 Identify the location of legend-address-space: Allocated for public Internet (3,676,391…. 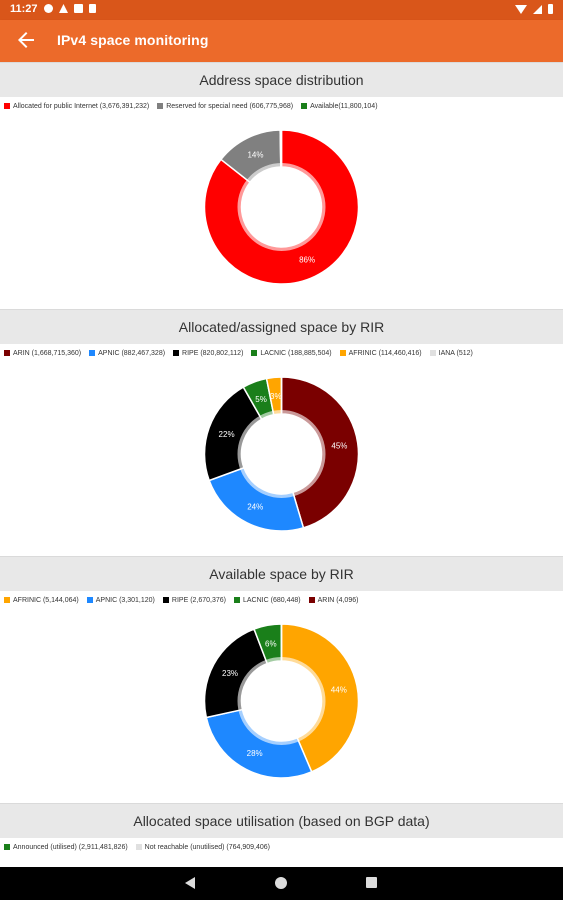
(281, 106).